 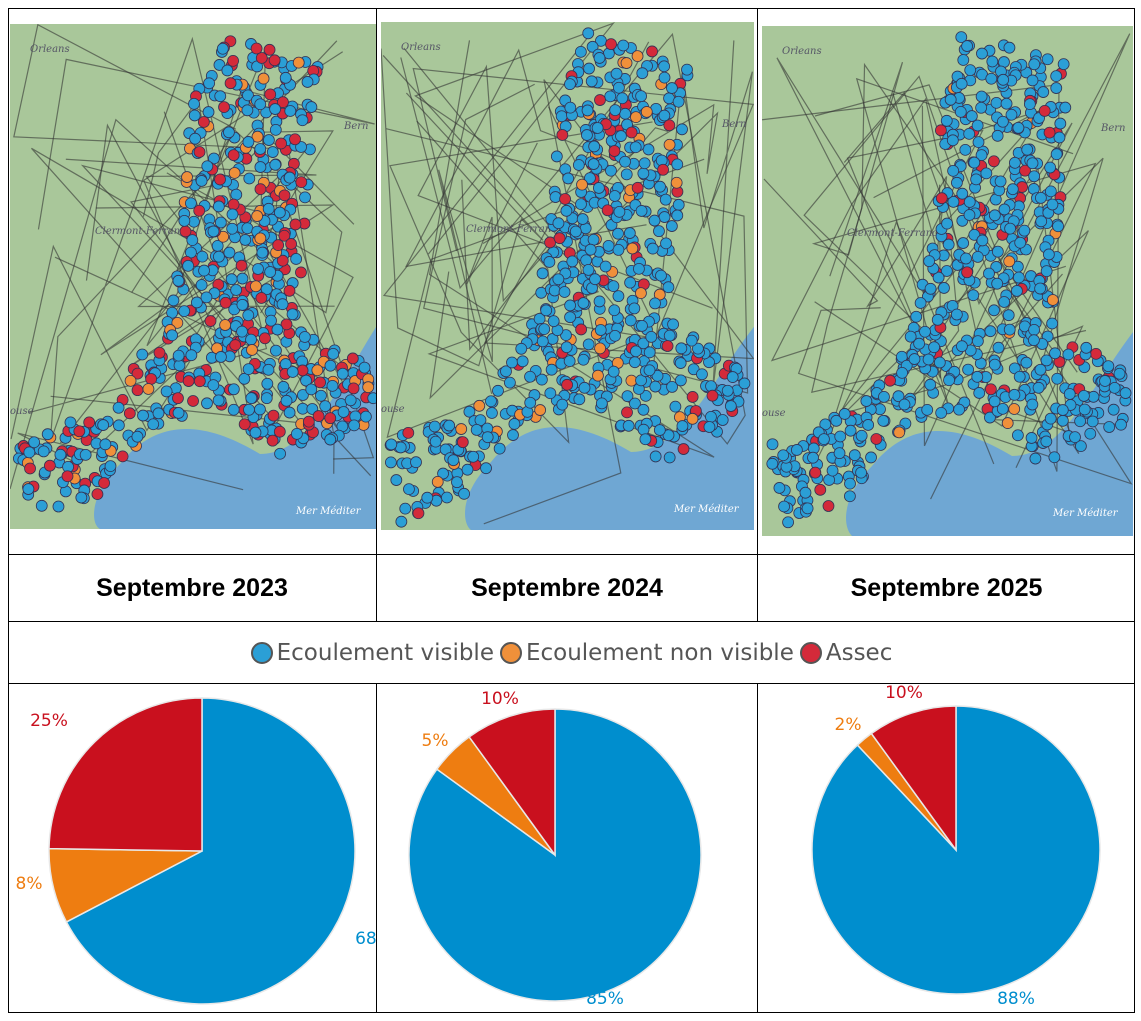 What do you see at coordinates (49, 721) in the screenshot?
I see `pie-label: 25%` at bounding box center [49, 721].